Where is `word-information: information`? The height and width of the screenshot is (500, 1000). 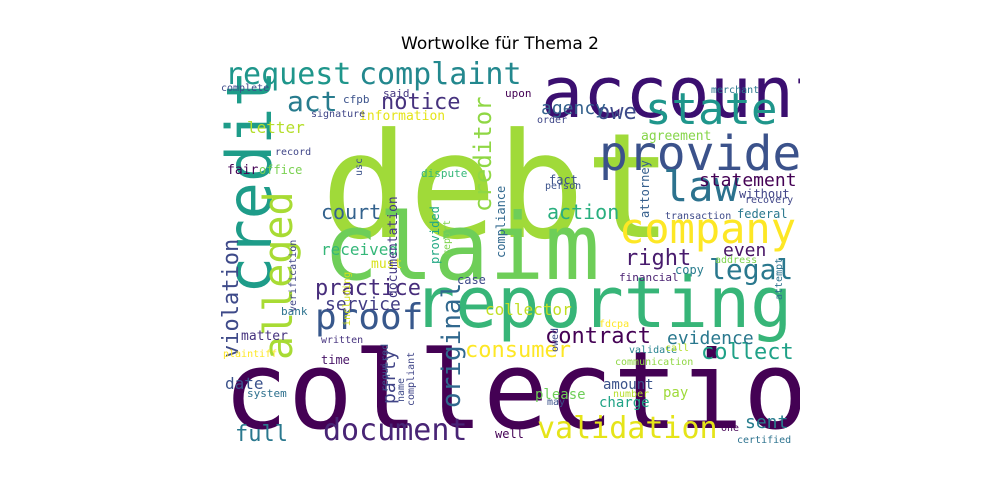 word-information: information is located at coordinates (402, 116).